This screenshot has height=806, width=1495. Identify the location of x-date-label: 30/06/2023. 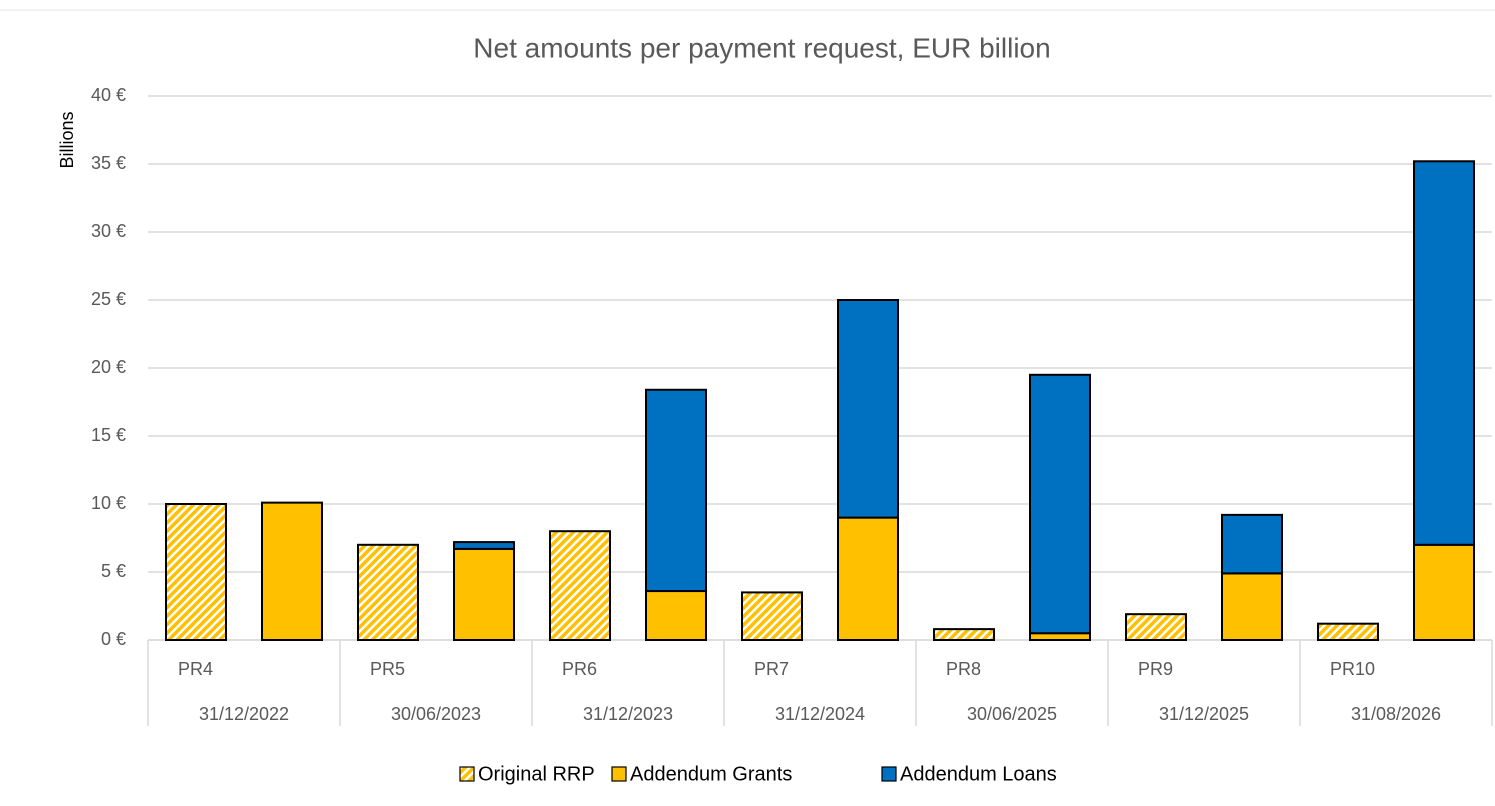
(436, 714).